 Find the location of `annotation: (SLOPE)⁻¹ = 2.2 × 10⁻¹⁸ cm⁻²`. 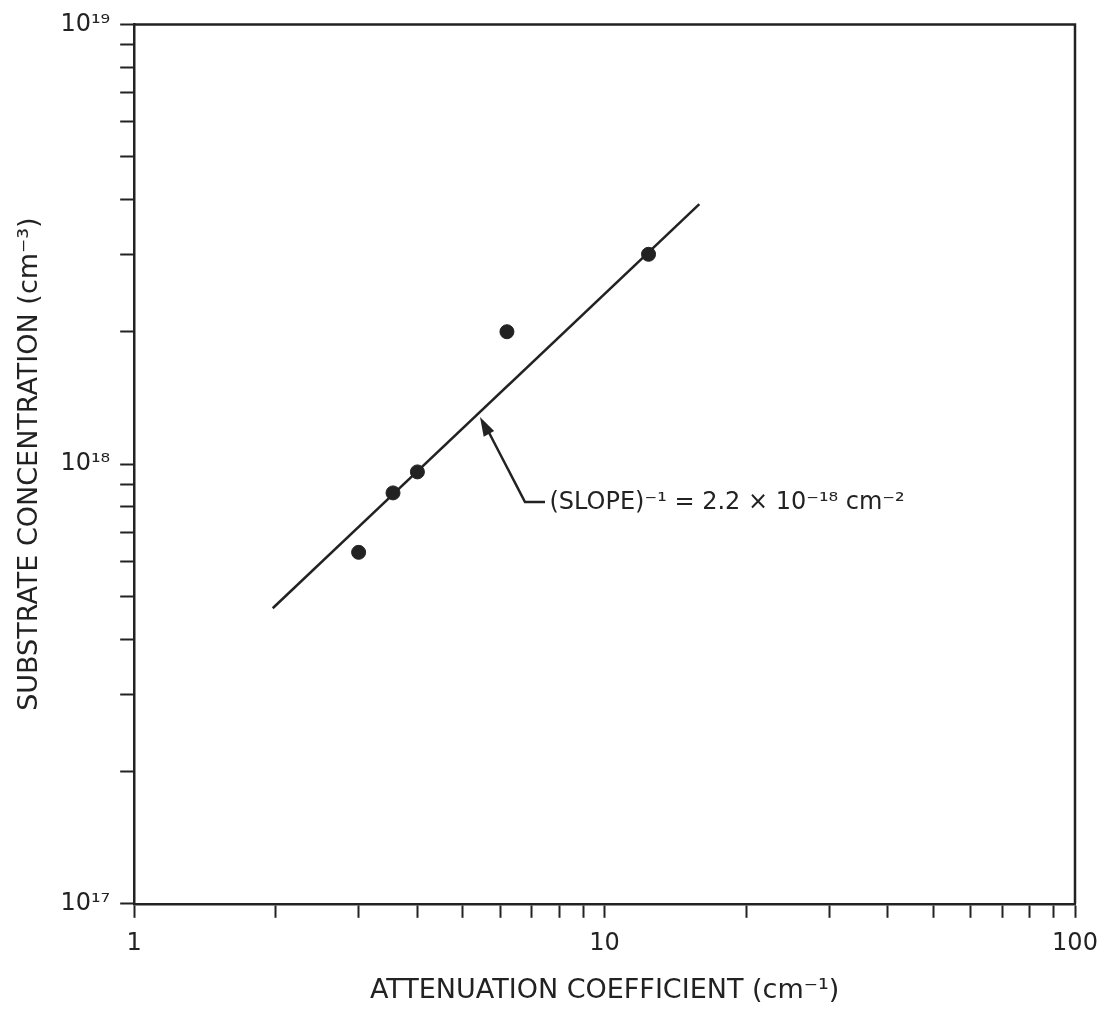

annotation: (SLOPE)⁻¹ = 2.2 × 10⁻¹⁸ cm⁻² is located at coordinates (727, 500).